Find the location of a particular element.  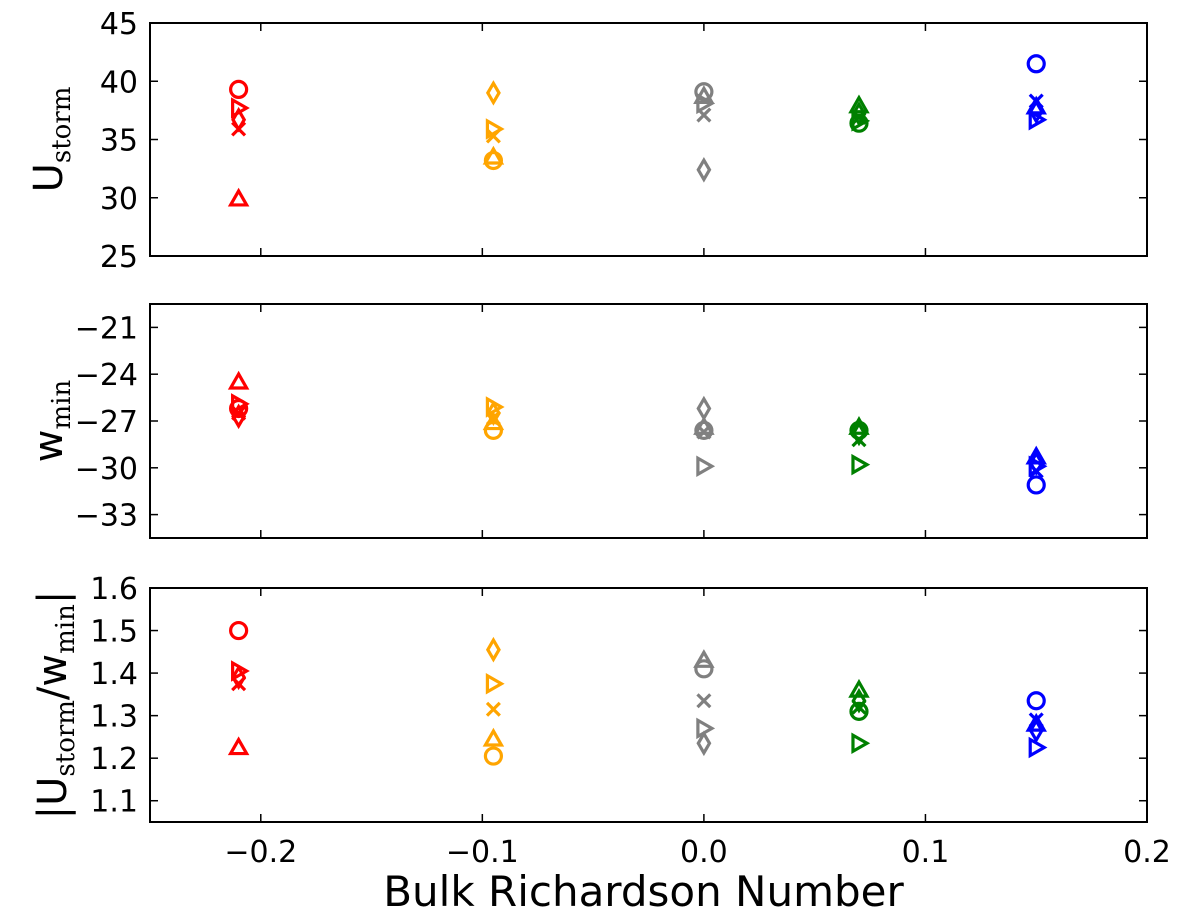

y-axis-title: |Ustorm/wmin| is located at coordinates (55, 705).